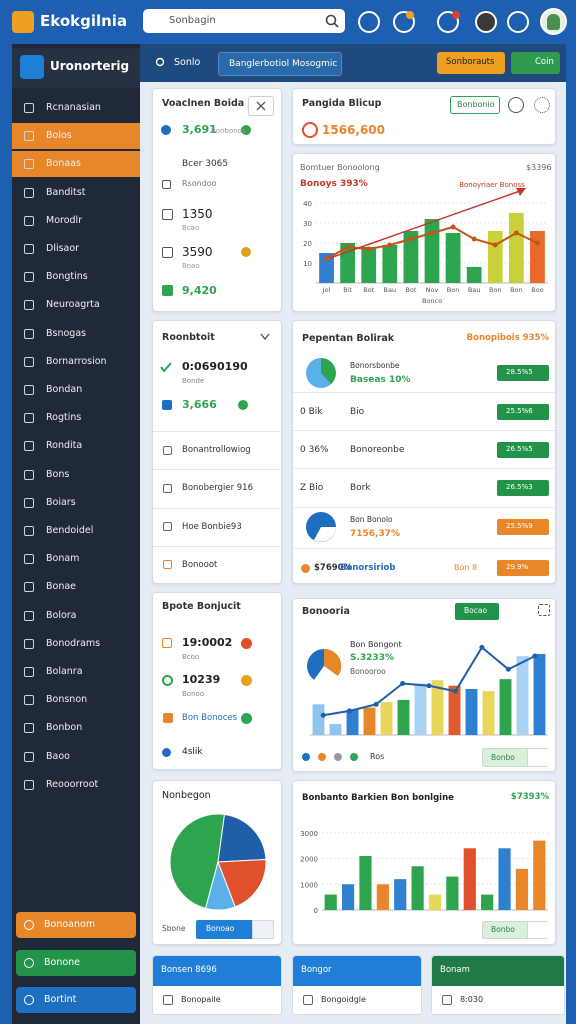  I want to click on nav-item: Neuroagrta, so click(76, 305).